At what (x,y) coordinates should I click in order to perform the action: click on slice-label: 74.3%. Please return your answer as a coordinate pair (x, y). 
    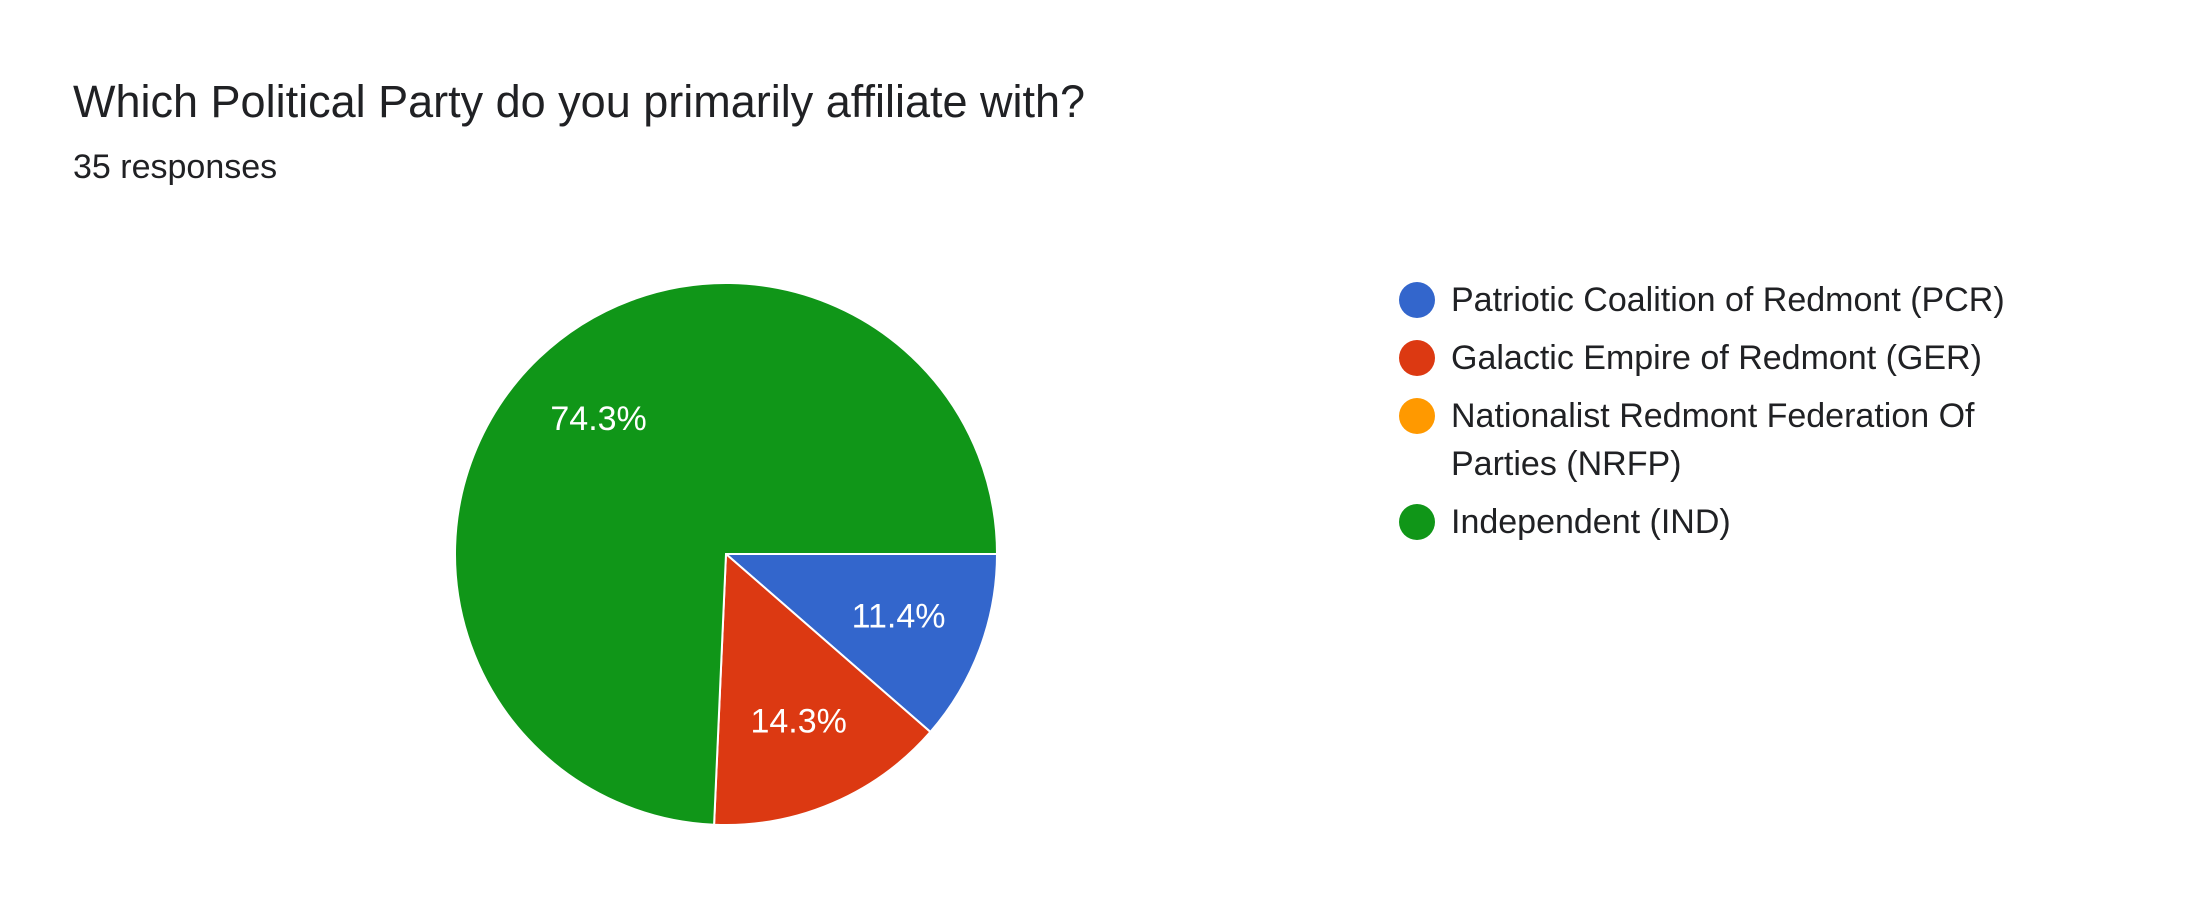
    Looking at the image, I should click on (598, 419).